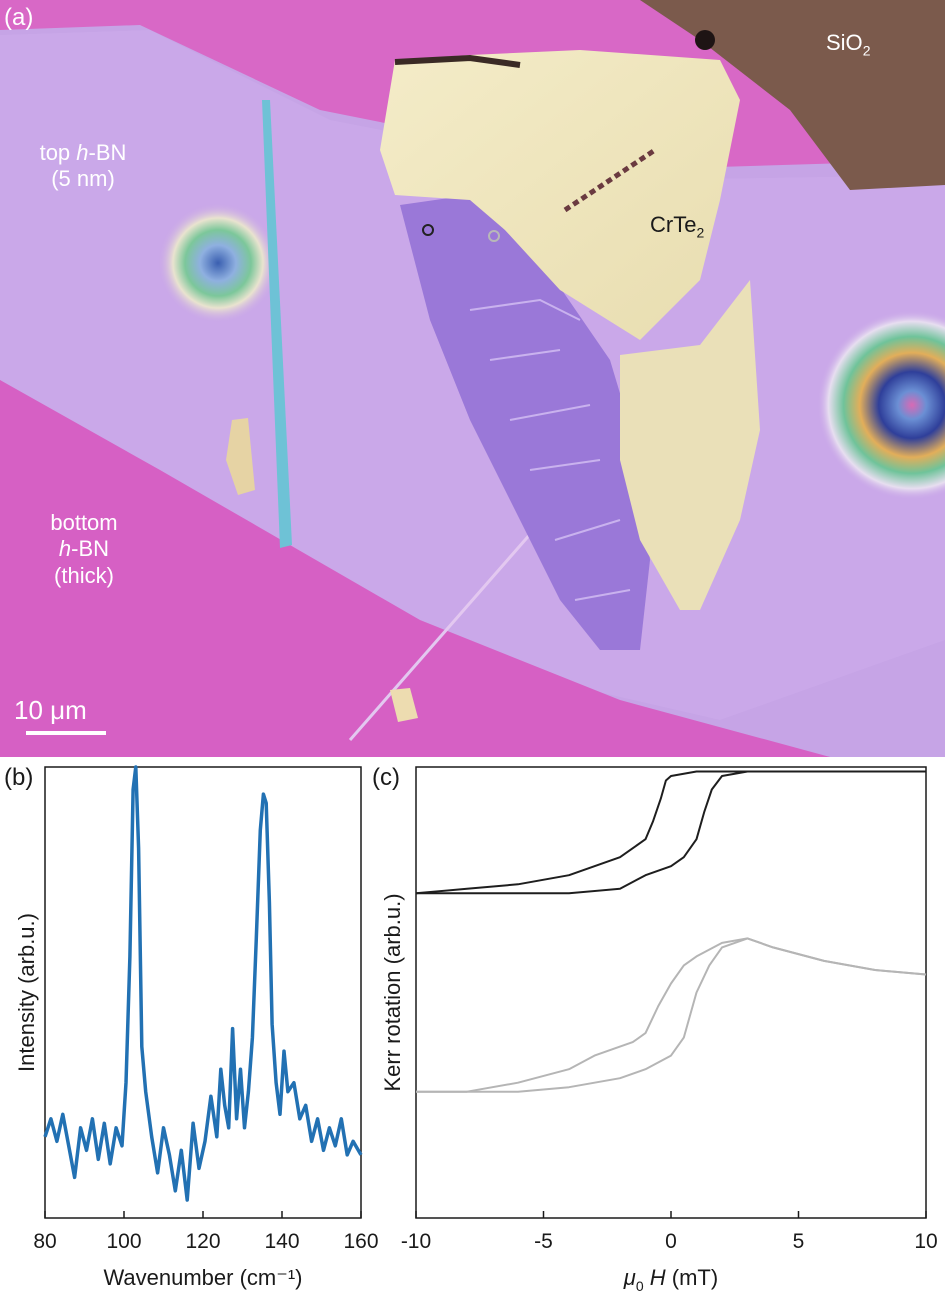  What do you see at coordinates (543, 1241) in the screenshot?
I see `x-tick-label: -5` at bounding box center [543, 1241].